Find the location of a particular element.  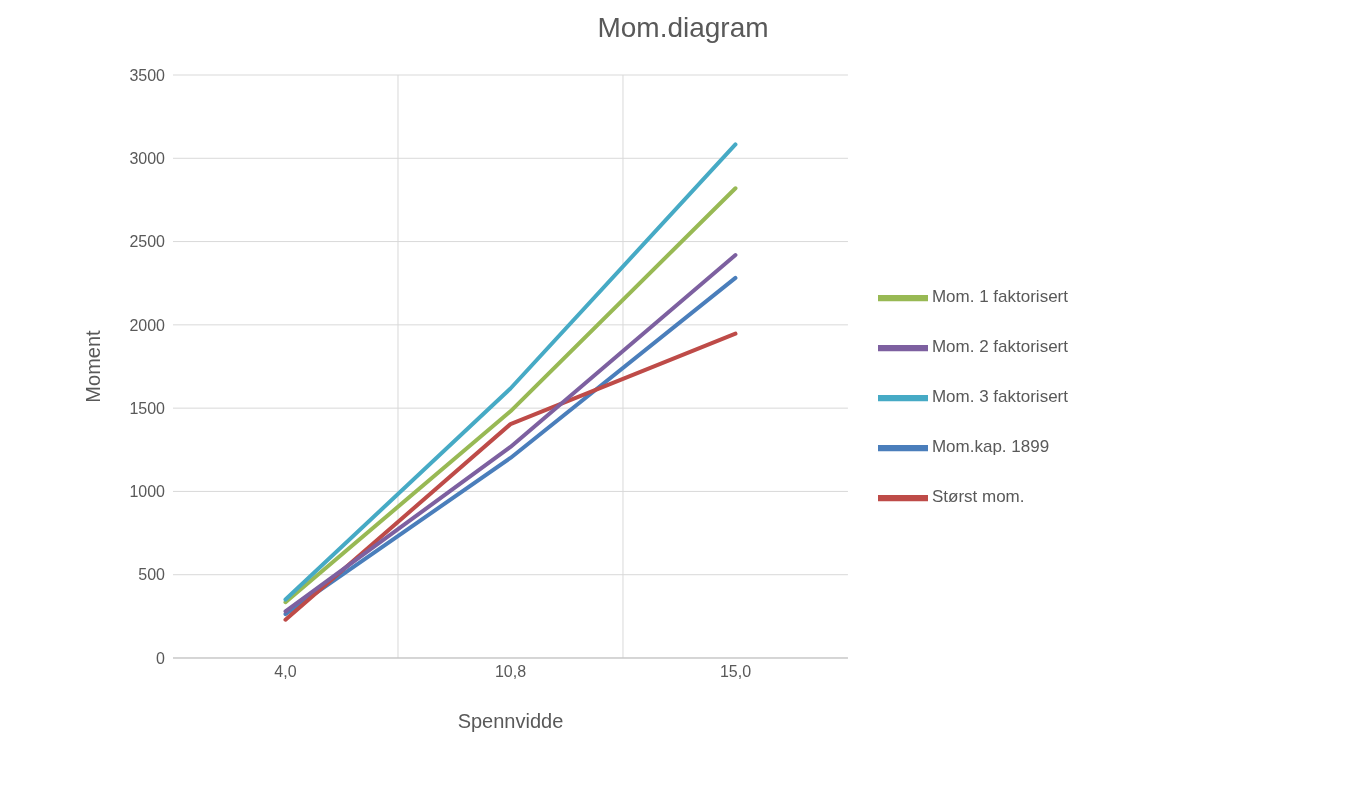

legend-label: Mom.kap. 1899 is located at coordinates (990, 447).